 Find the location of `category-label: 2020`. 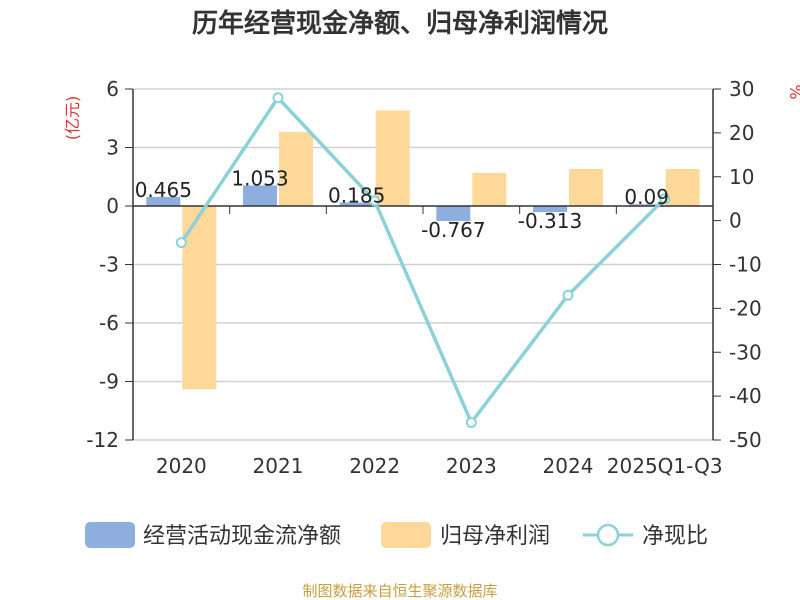

category-label: 2020 is located at coordinates (181, 466).